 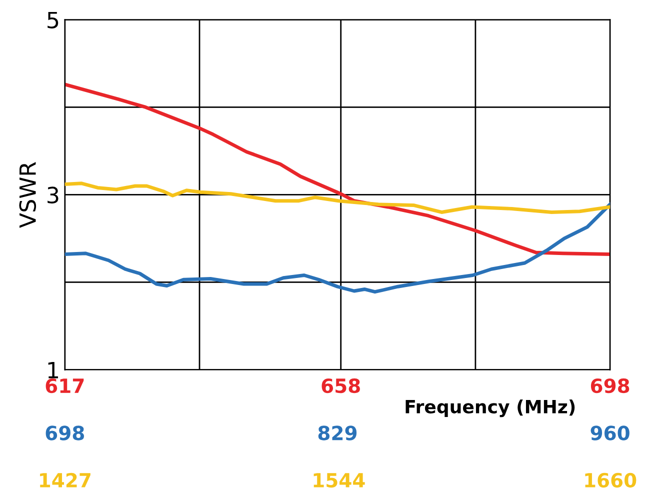 I want to click on x-tick-label: 1660, so click(x=610, y=480).